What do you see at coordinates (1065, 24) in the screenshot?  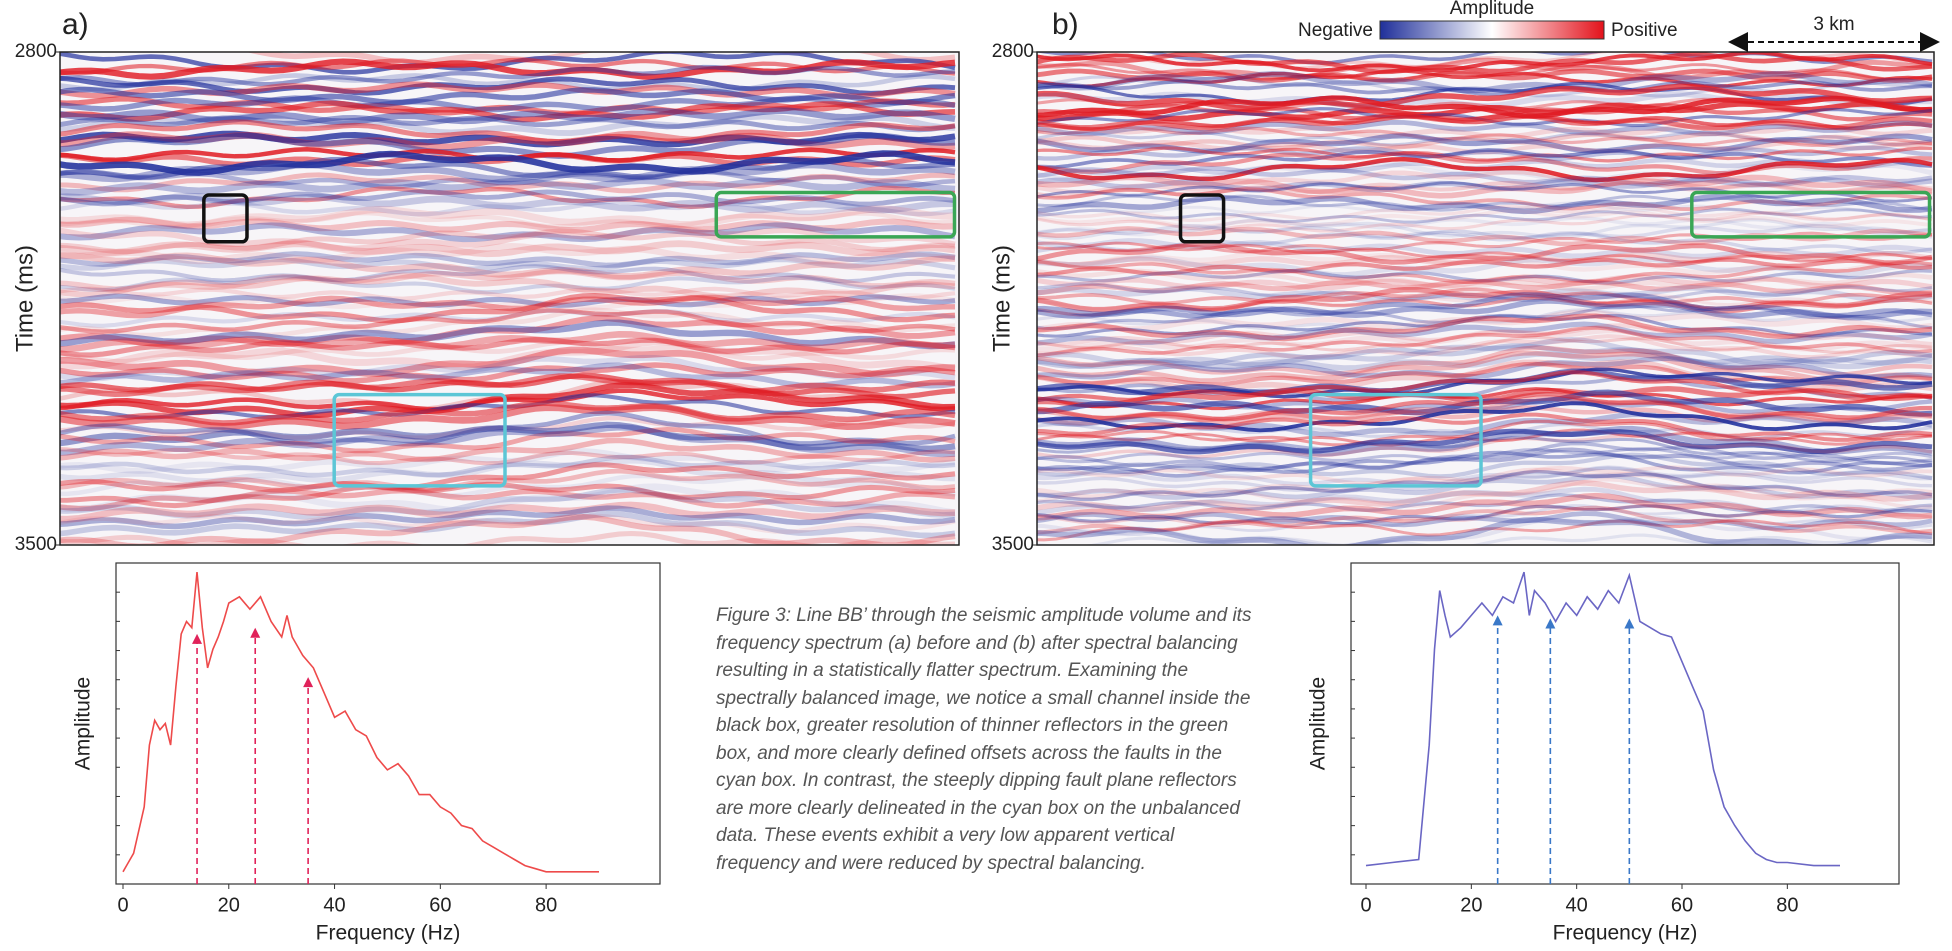 I see `panel-label: b)` at bounding box center [1065, 24].